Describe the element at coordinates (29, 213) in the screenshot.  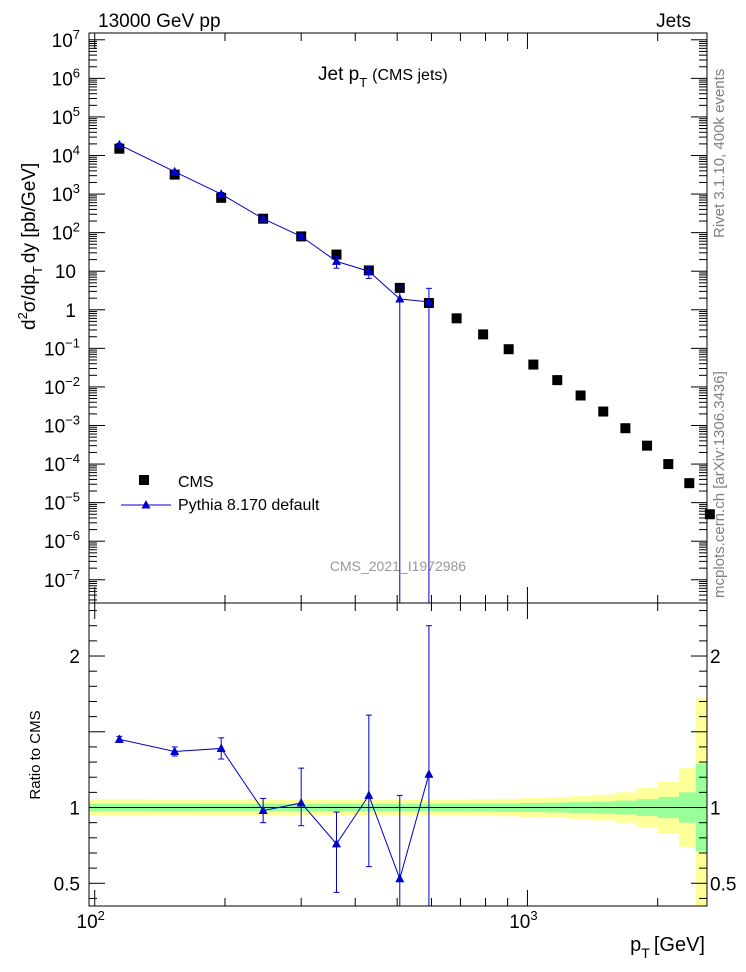
I see `ylabel-end: dy [pb/GeV]` at that location.